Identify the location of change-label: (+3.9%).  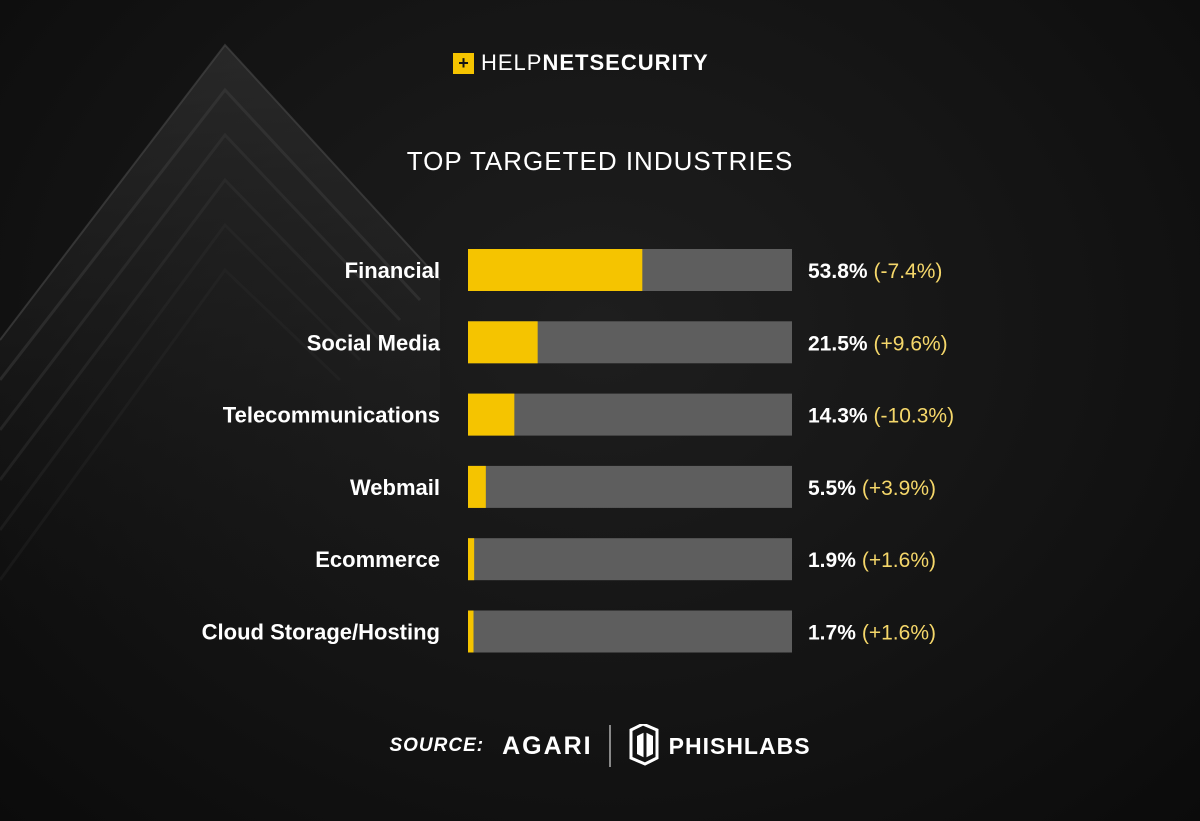
(899, 488).